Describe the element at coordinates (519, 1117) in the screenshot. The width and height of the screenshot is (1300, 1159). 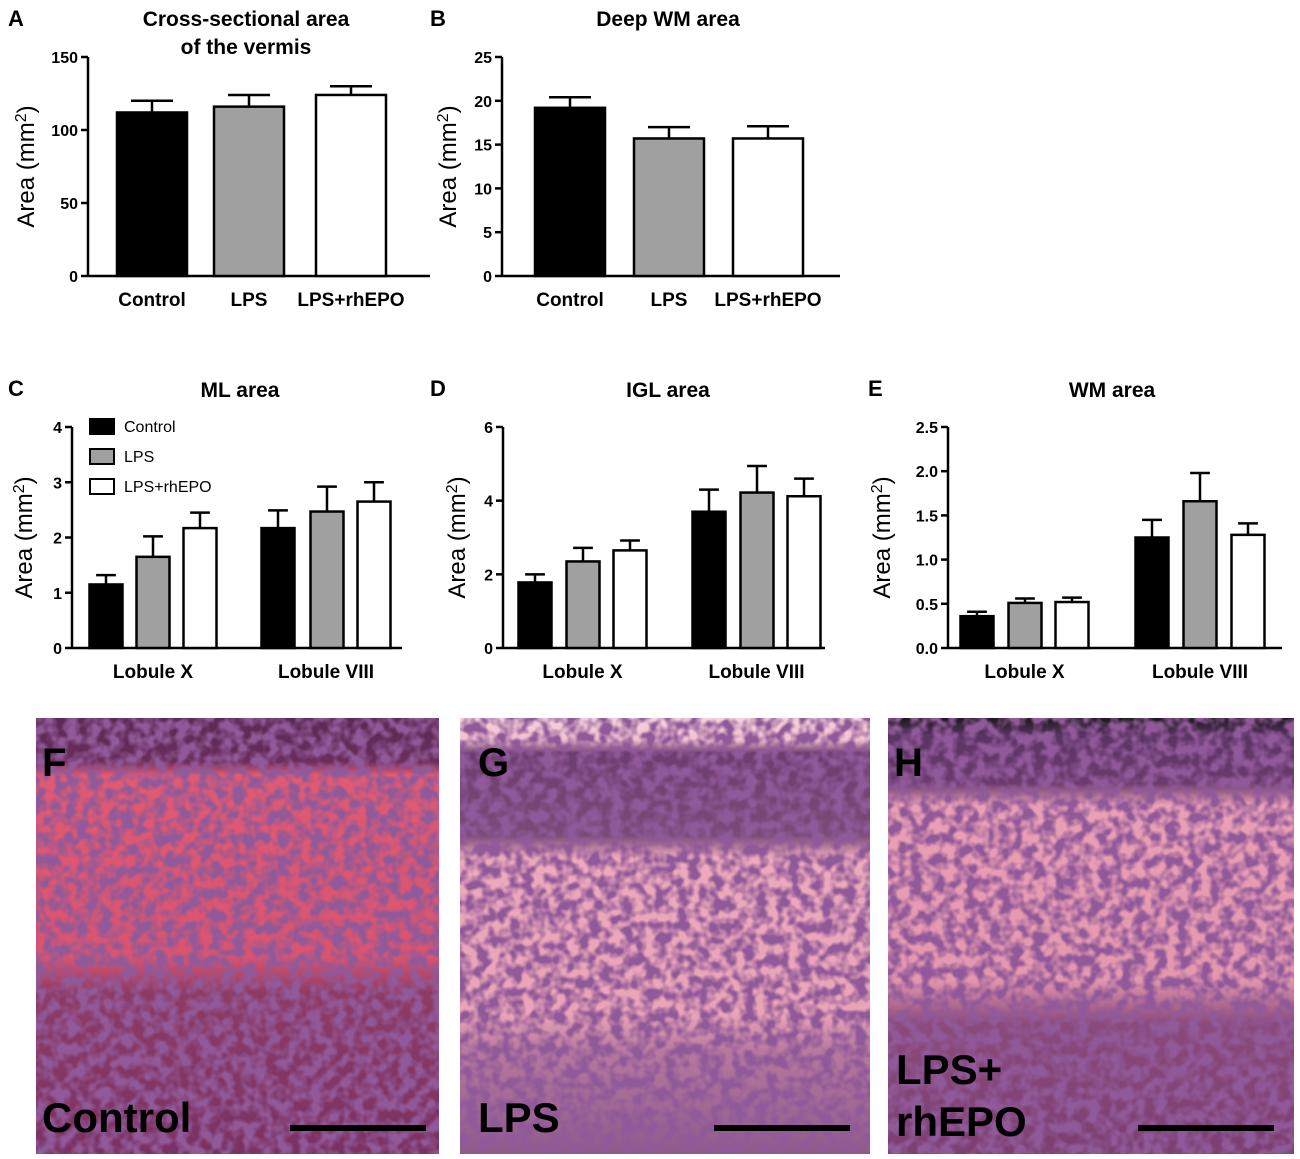
I see `micrograph-caption-lps: LPS` at that location.